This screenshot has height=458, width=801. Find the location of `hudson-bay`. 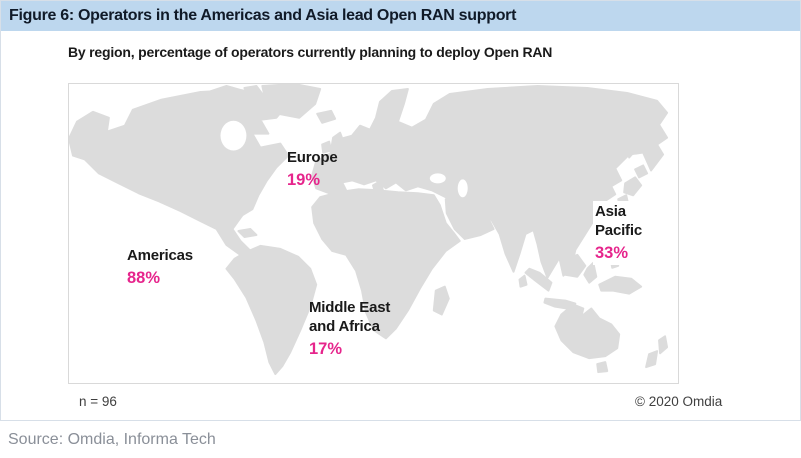

hudson-bay is located at coordinates (233, 135).